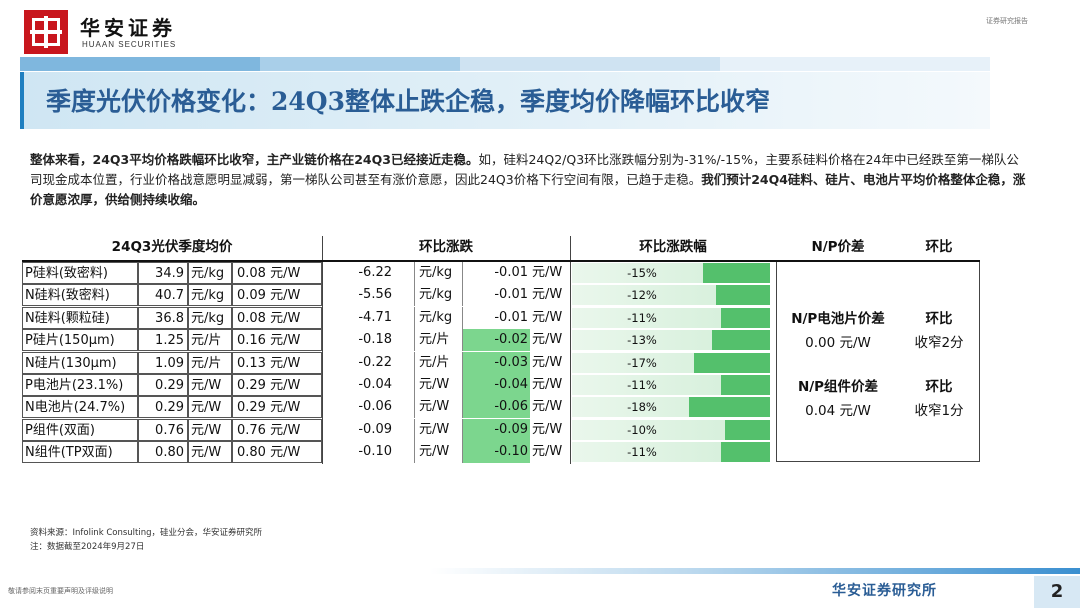 This screenshot has width=1080, height=608. I want to click on page-title: 季度光伏价格变化：24Q3整体止跌企稳，季度均价降幅环比收窄, so click(408, 101).